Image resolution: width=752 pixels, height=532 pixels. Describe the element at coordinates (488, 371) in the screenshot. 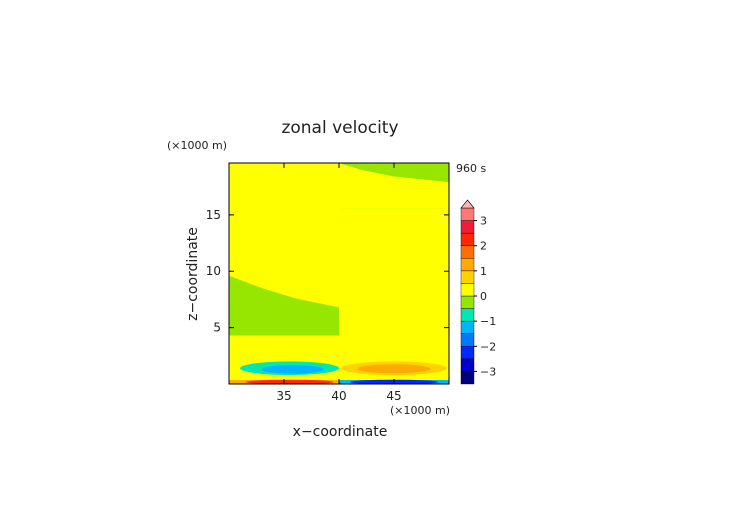

I see `colorbar-tick-label: −3` at that location.